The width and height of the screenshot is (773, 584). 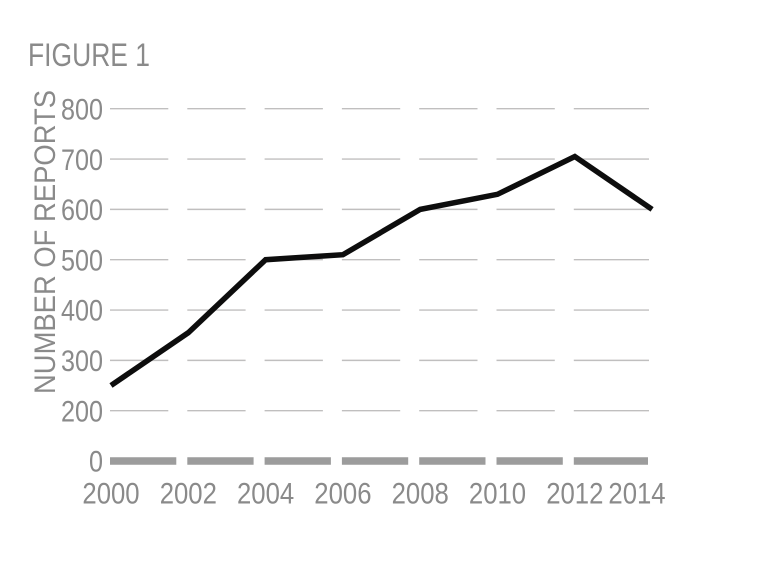 What do you see at coordinates (373, 494) in the screenshot?
I see `x-axis-tick-labels: 2000 2002 2004 2006 2008 2010 2012 2014` at bounding box center [373, 494].